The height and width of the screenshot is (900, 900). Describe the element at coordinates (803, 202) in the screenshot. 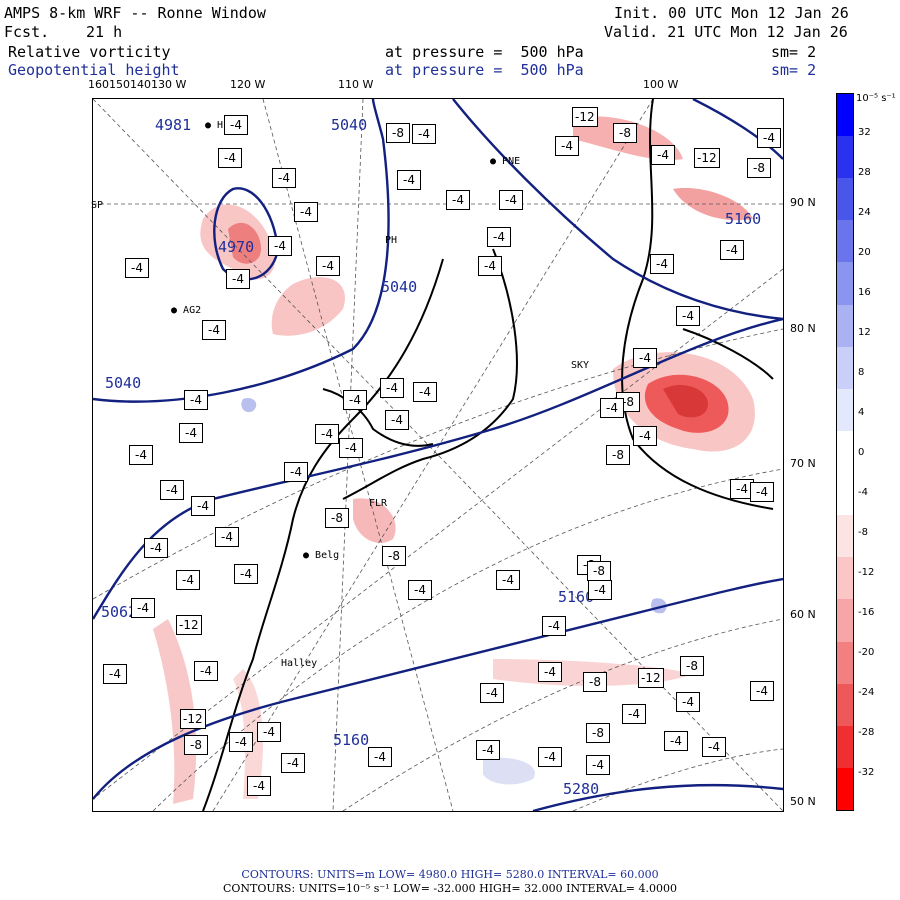

I see `lat-label-90: 90 N` at that location.